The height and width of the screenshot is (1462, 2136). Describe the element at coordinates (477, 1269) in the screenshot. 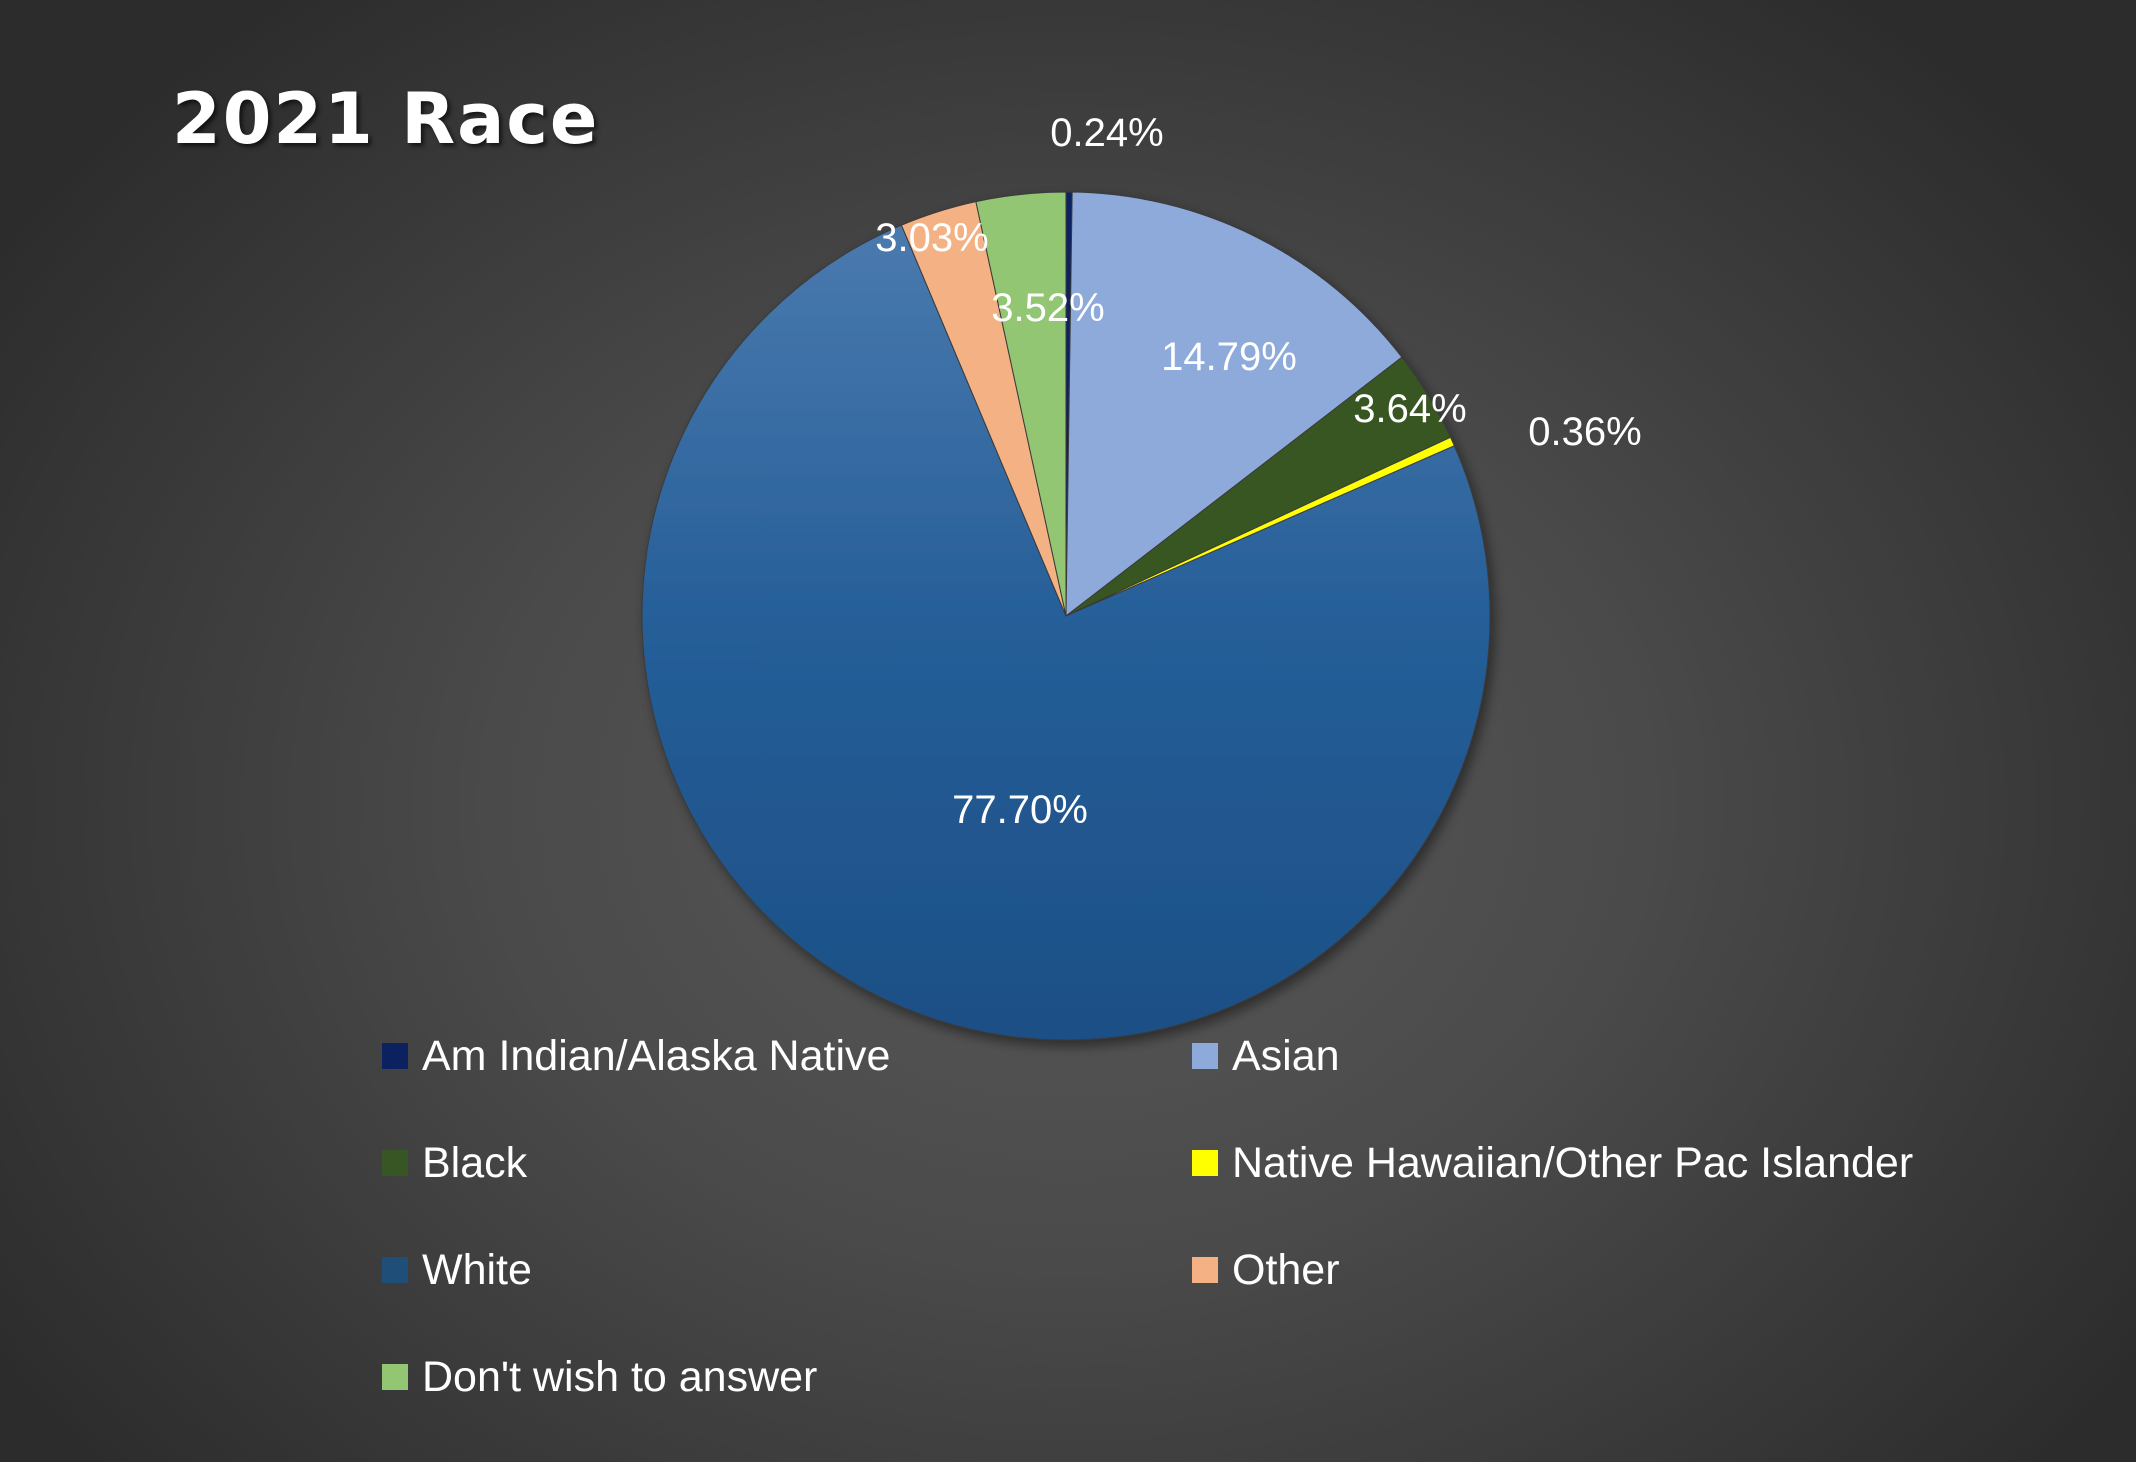

I see `legend-label: White` at that location.